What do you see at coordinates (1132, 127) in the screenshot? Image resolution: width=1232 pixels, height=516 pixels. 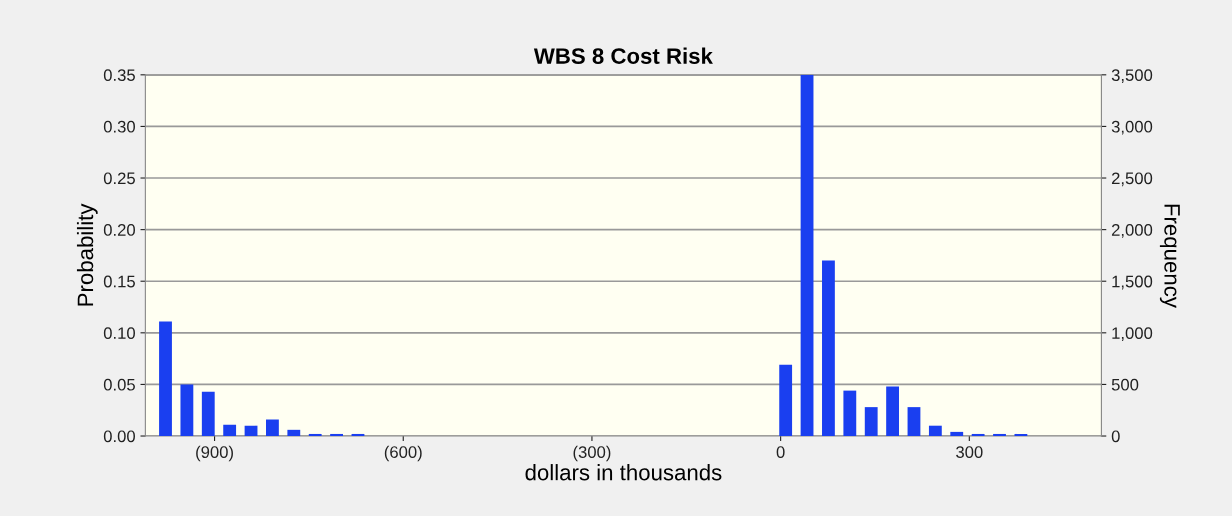 I see `y2-tick-label: 3,000` at bounding box center [1132, 127].